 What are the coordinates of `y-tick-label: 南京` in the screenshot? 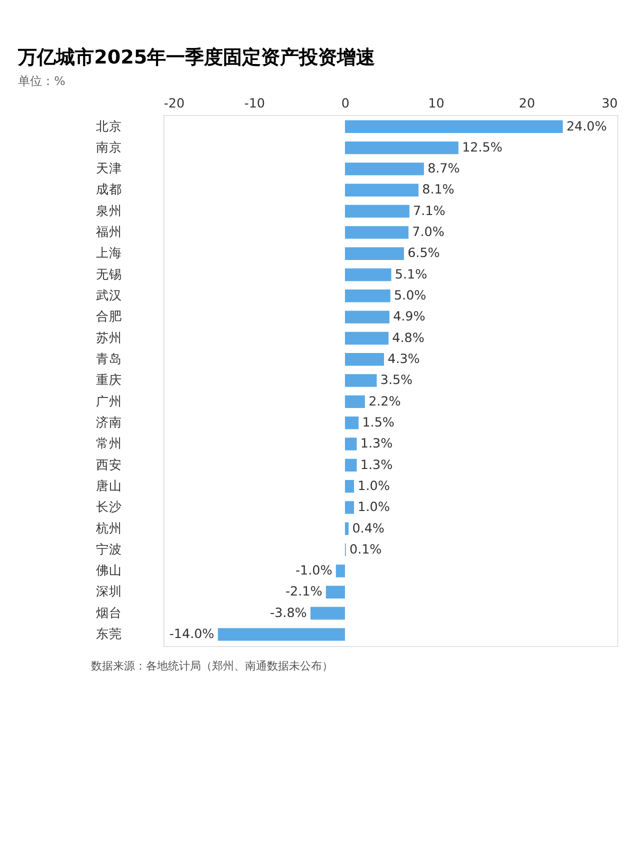 It's located at (109, 146).